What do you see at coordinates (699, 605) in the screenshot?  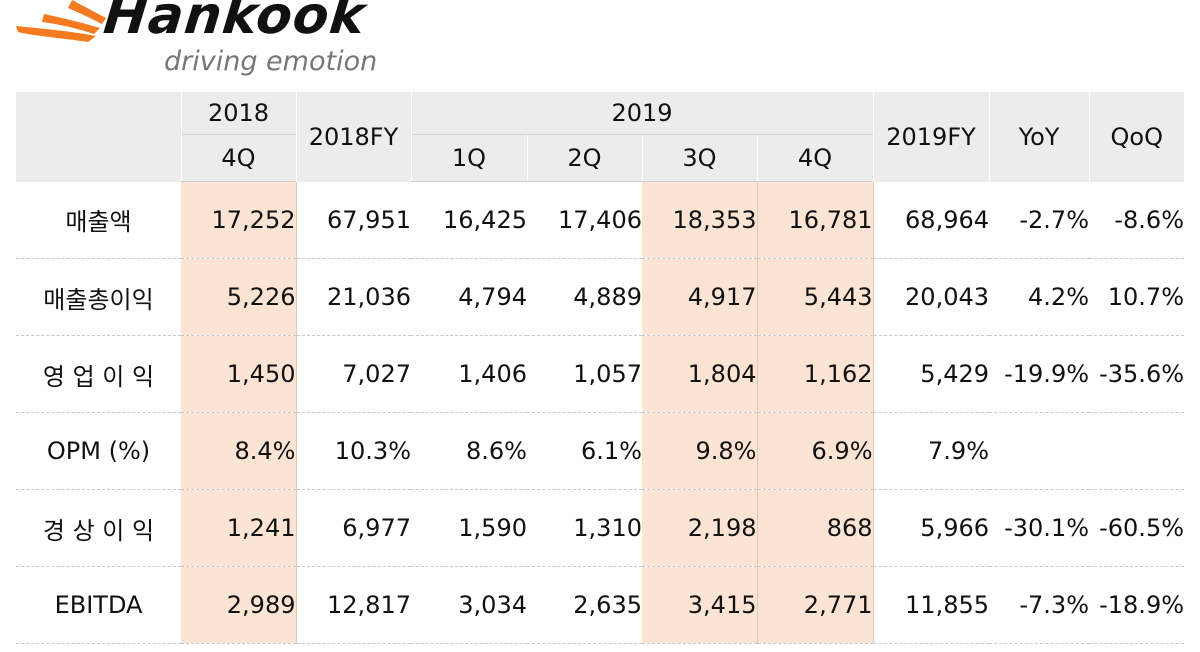 I see `cell-2019-3q: 3,415` at bounding box center [699, 605].